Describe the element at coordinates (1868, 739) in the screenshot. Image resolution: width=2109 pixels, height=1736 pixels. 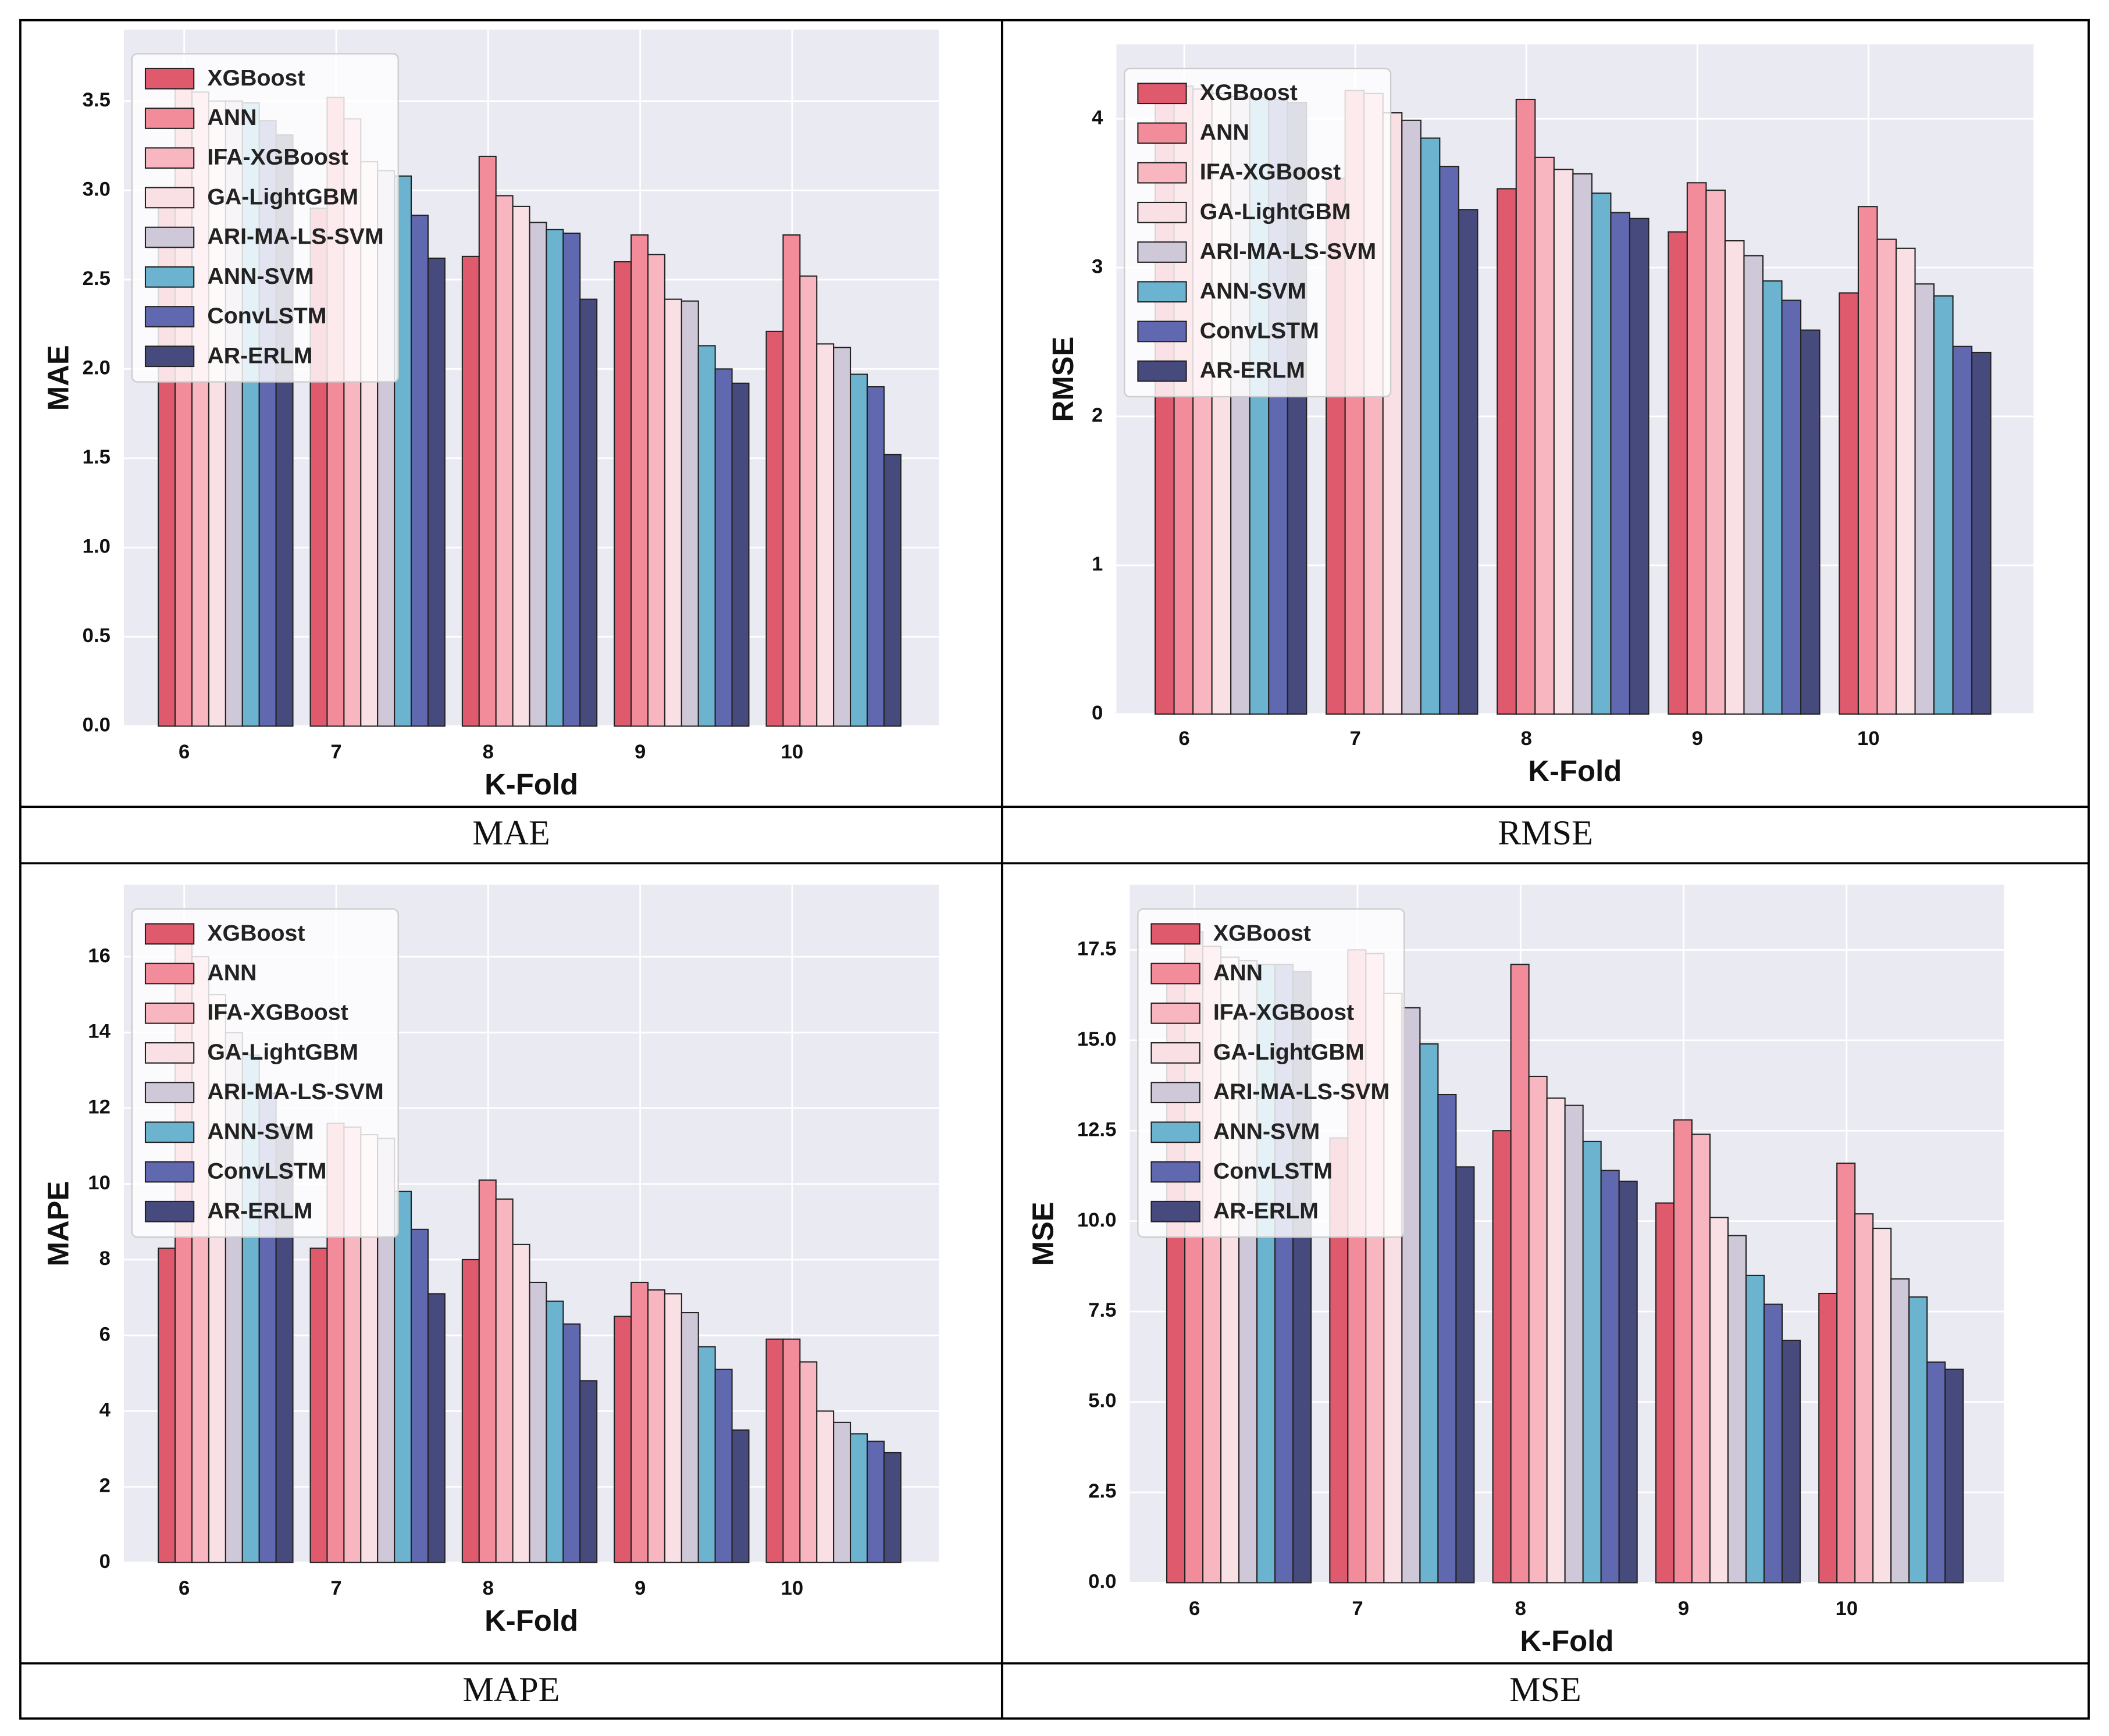
I see `x-tick-label: 10` at that location.